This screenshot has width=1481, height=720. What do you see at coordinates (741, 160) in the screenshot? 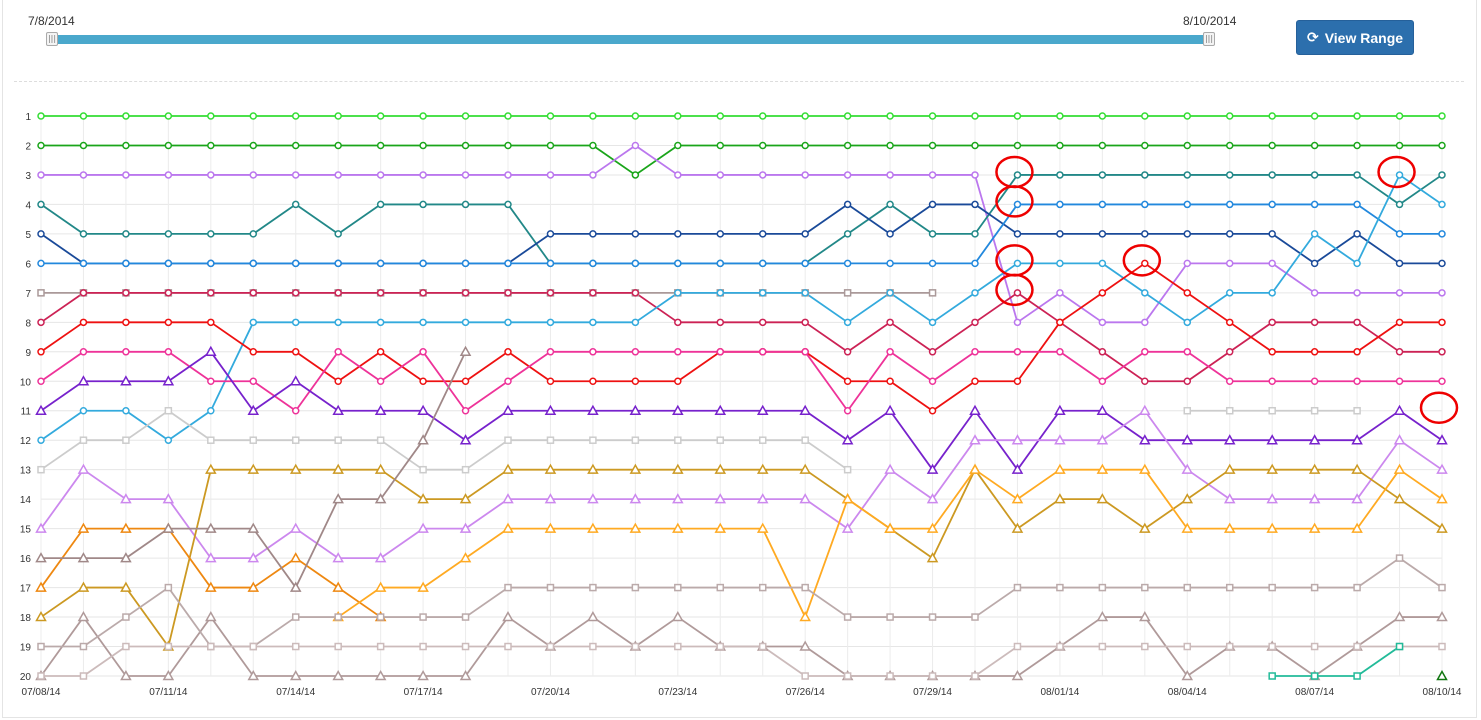
I see `series-line` at bounding box center [741, 160].